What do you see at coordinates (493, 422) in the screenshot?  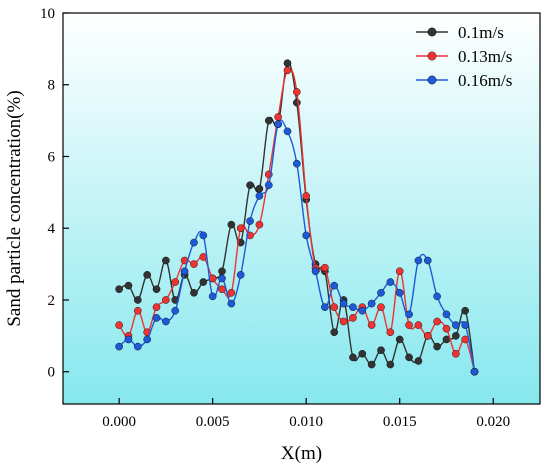 I see `x-tick-label: 0.020` at bounding box center [493, 422].